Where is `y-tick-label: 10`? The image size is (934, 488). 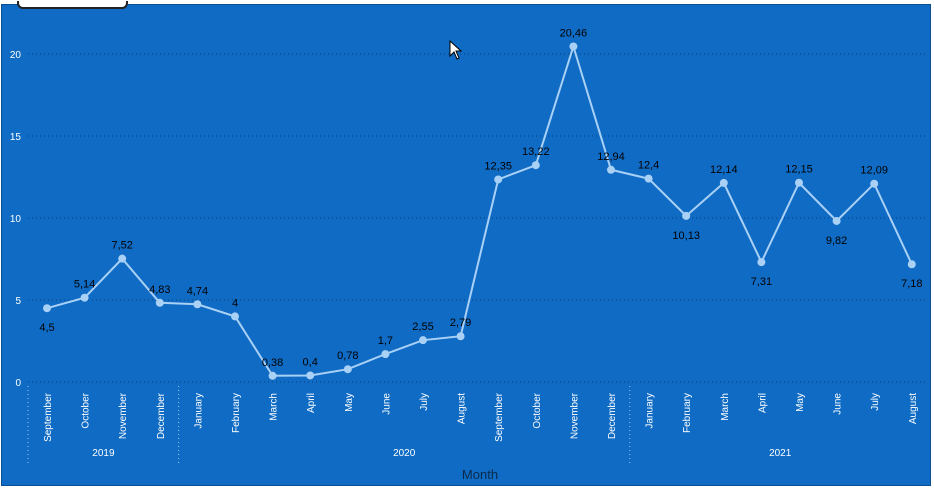 y-tick-label: 10 is located at coordinates (16, 219).